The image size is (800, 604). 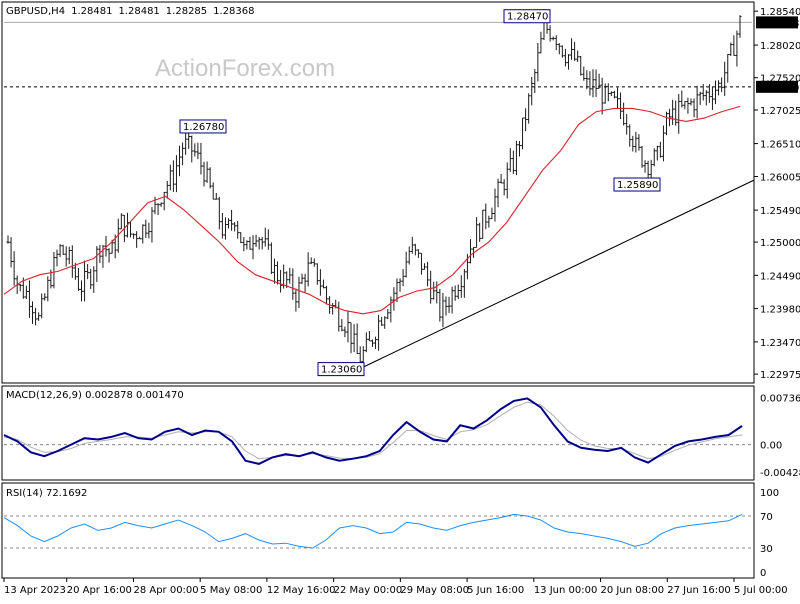 What do you see at coordinates (763, 573) in the screenshot?
I see `rsi-tick-label: 0` at bounding box center [763, 573].